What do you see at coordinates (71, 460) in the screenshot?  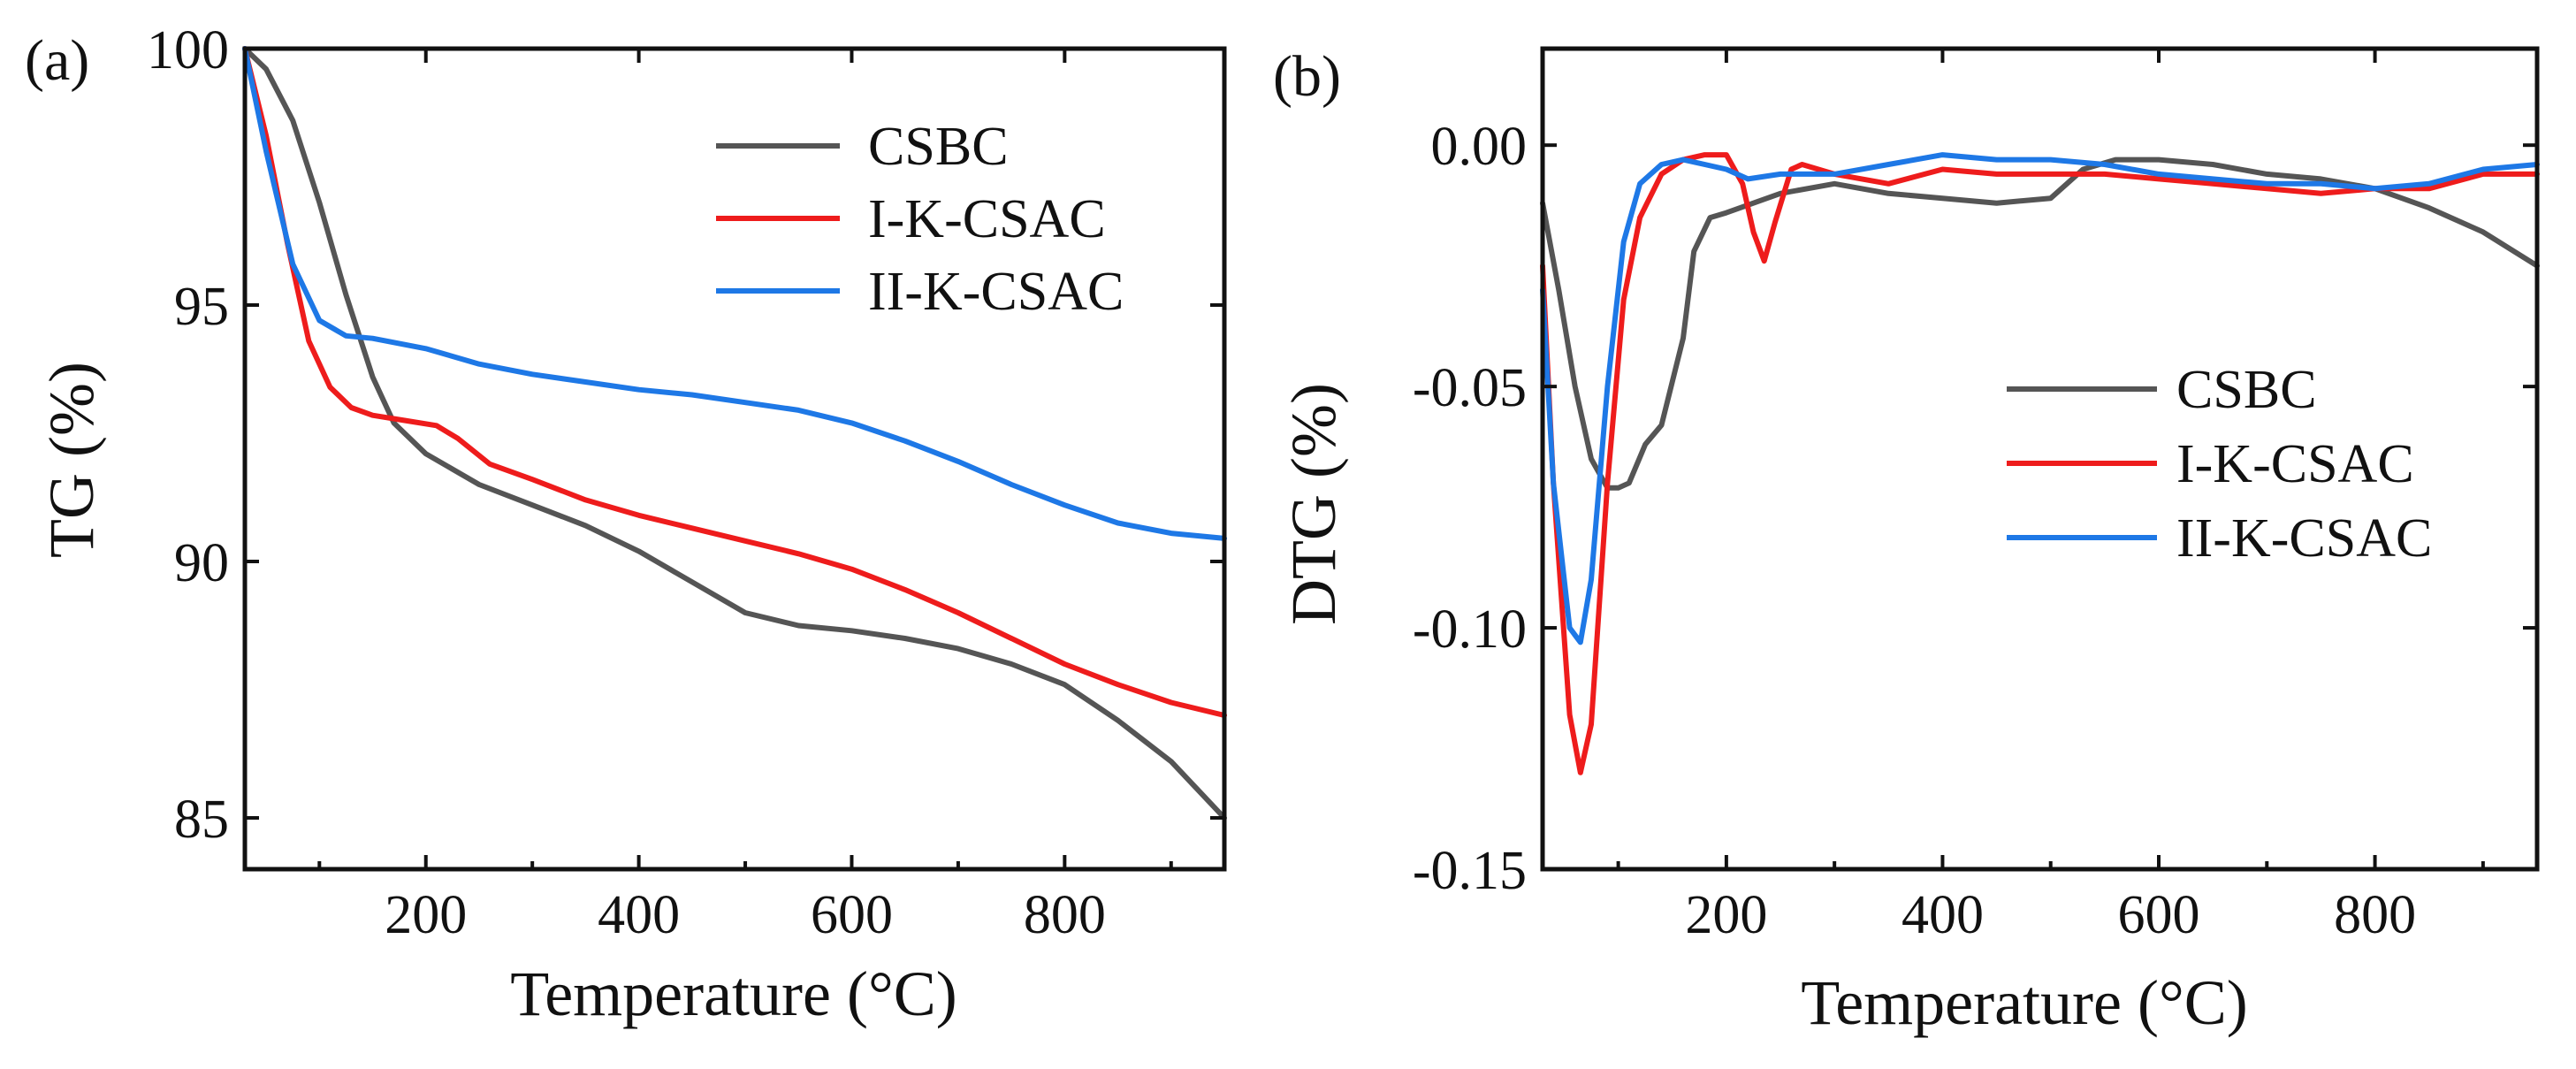 I see `panel-a-y-axis-title: TG (%)` at bounding box center [71, 460].